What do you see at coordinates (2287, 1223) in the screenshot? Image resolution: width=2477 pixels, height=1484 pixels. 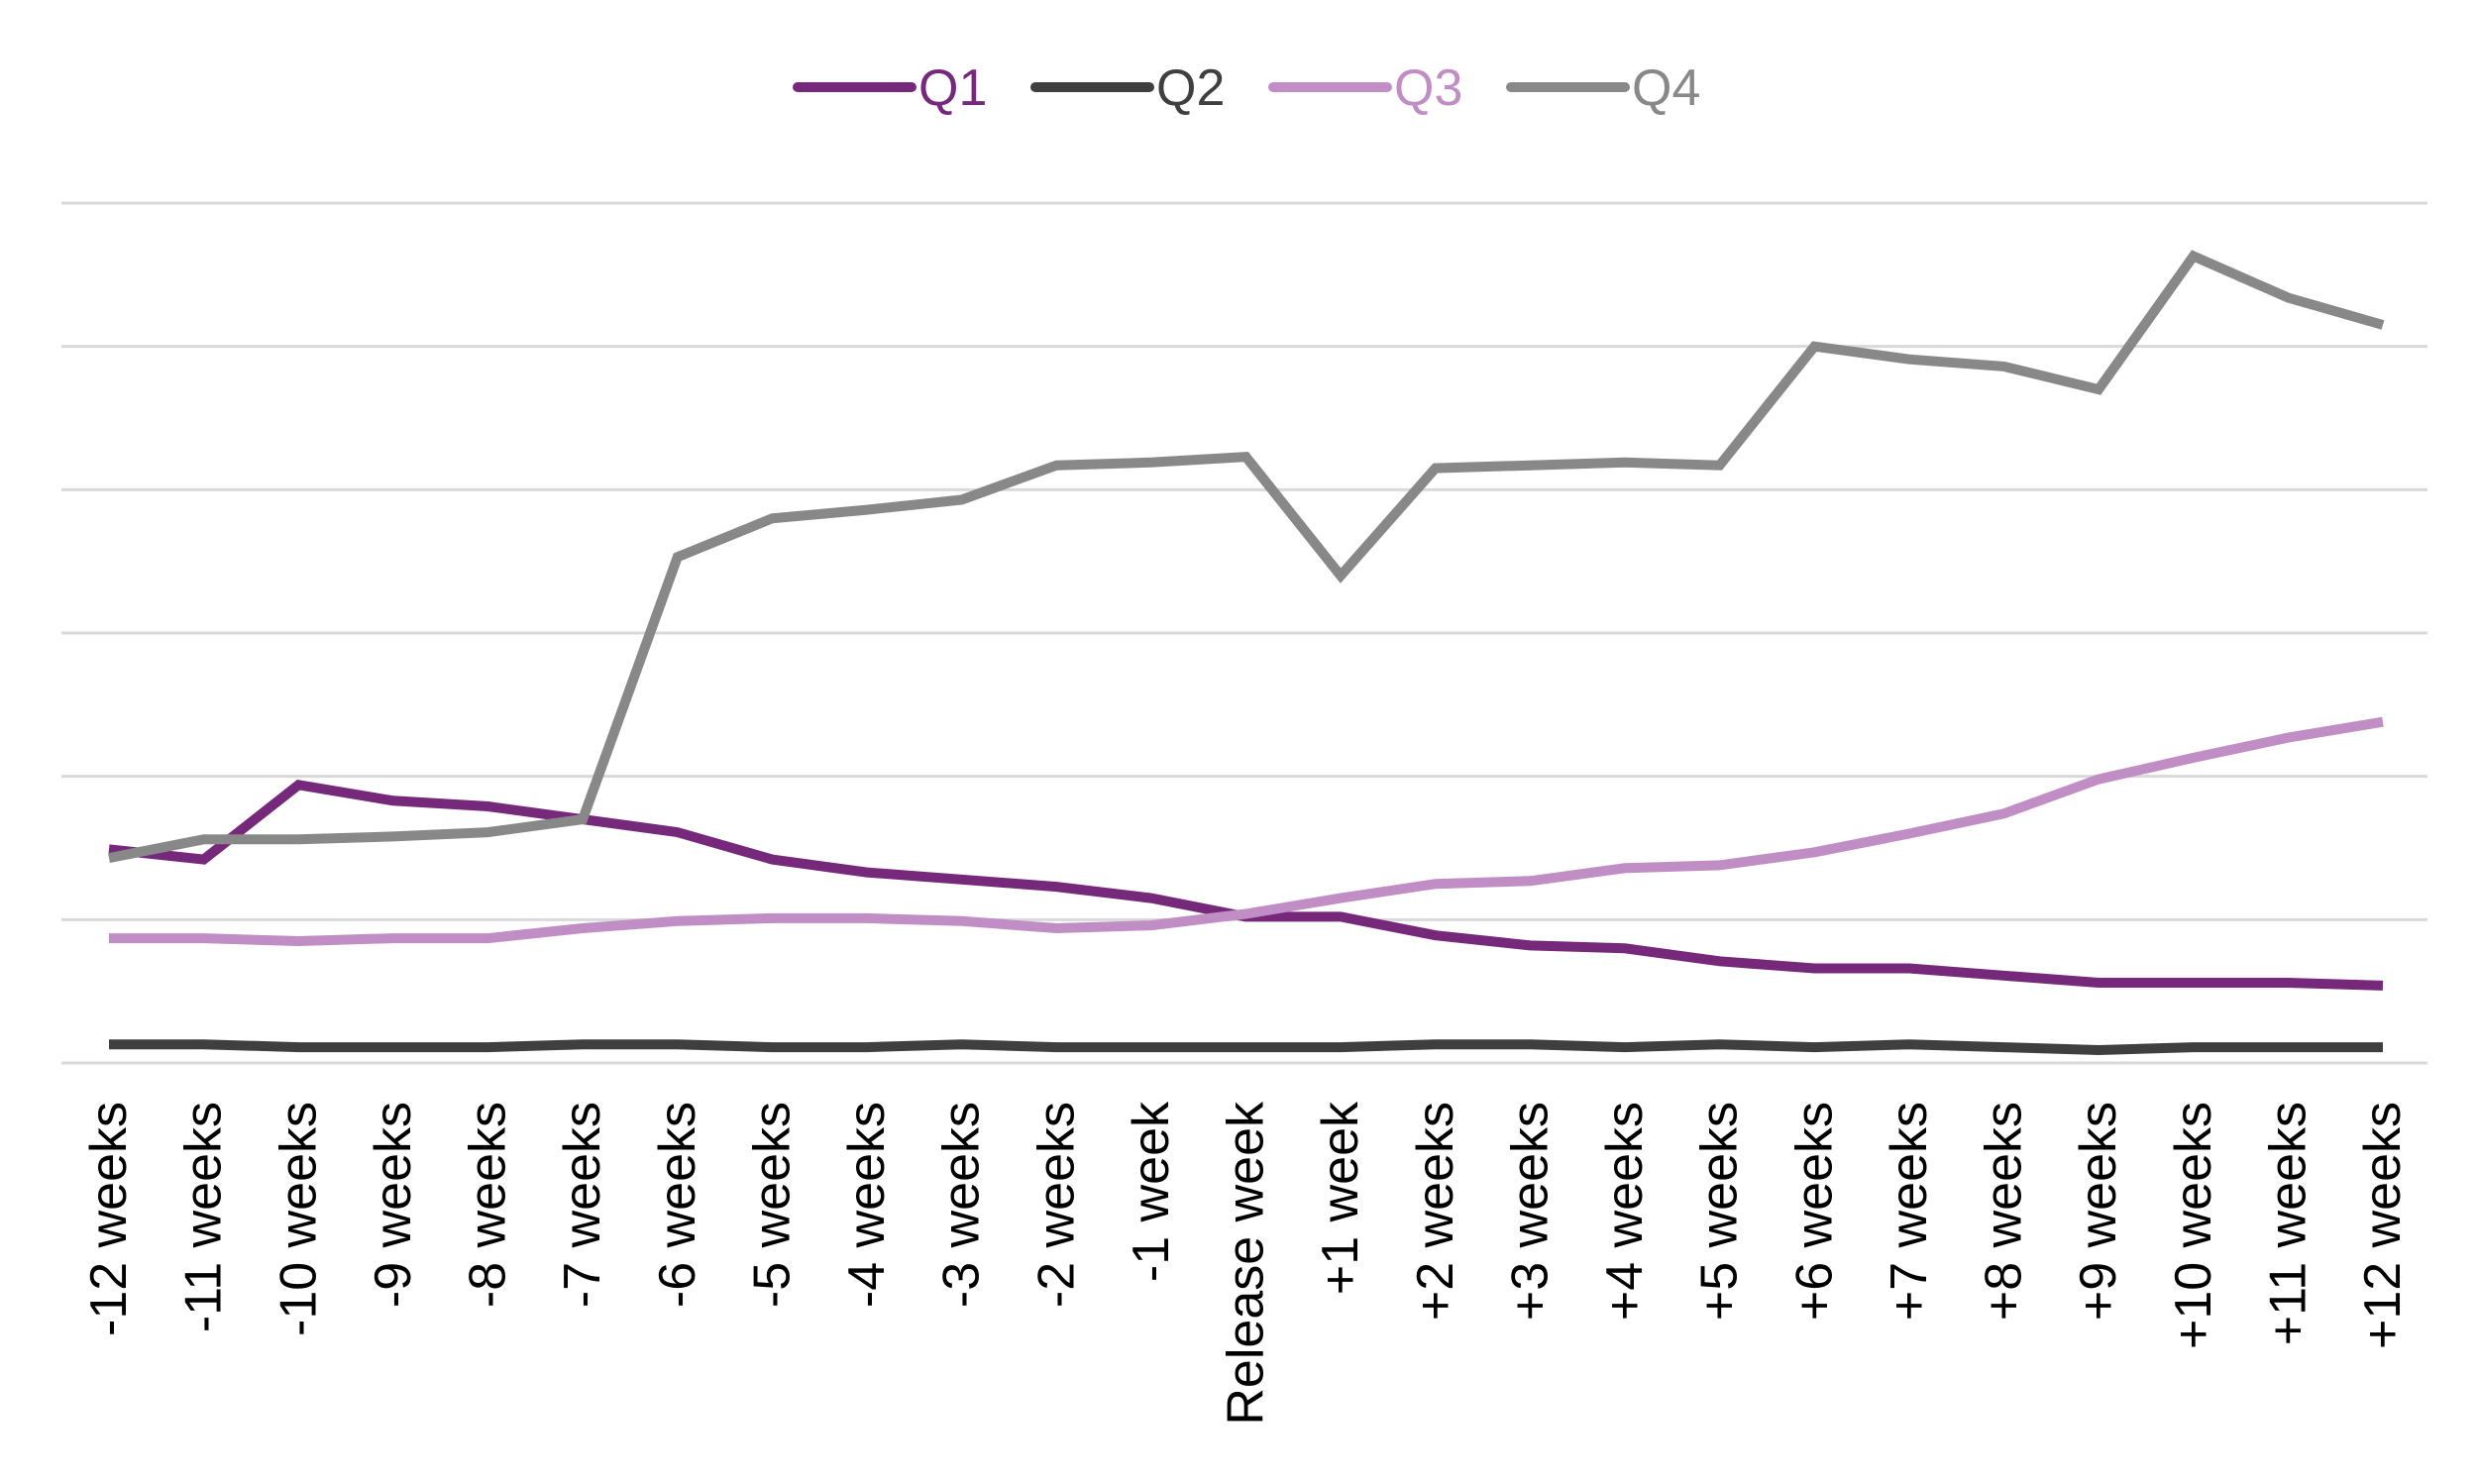 I see `x-tick-label: +11 weeks` at bounding box center [2287, 1223].